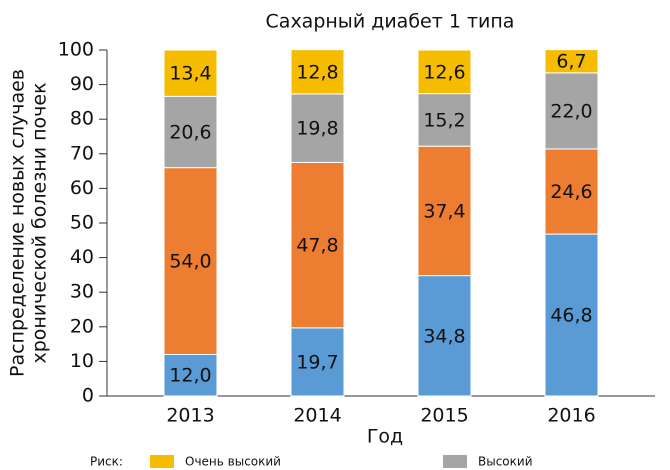 The height and width of the screenshot is (470, 670). What do you see at coordinates (385, 437) in the screenshot?
I see `x-axis-label: Год` at bounding box center [385, 437].